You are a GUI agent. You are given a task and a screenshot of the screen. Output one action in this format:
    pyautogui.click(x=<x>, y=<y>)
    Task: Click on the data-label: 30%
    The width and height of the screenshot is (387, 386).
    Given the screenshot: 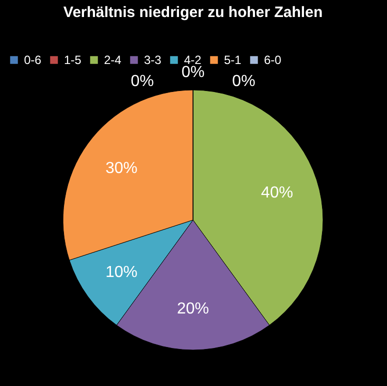 What is the action you would take?
    pyautogui.click(x=121, y=169)
    